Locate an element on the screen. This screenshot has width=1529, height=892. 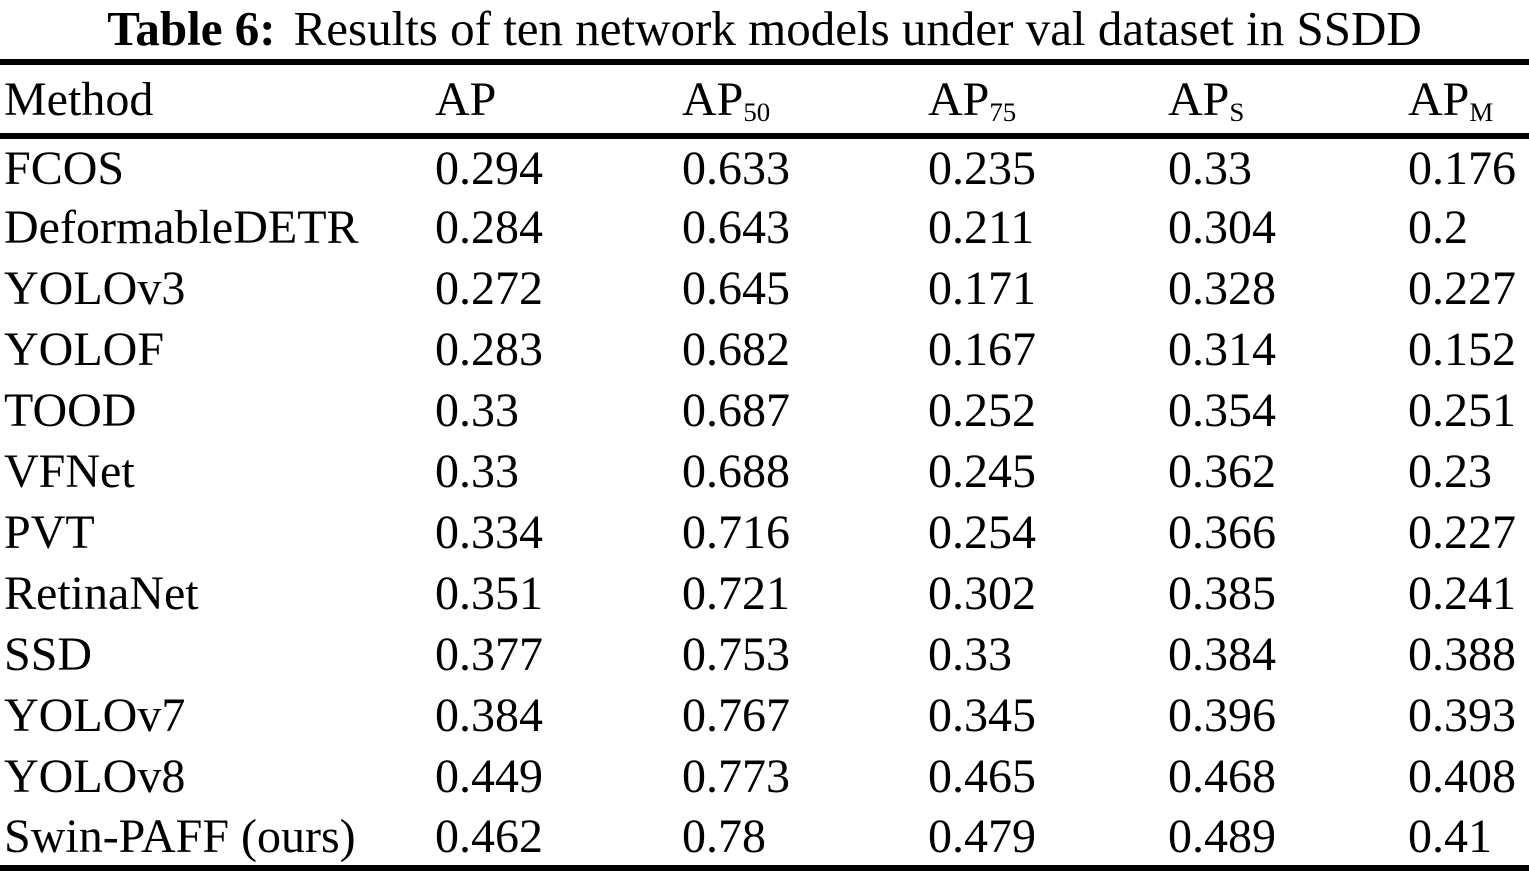
method-cell: YOLOv3 is located at coordinates (95, 288).